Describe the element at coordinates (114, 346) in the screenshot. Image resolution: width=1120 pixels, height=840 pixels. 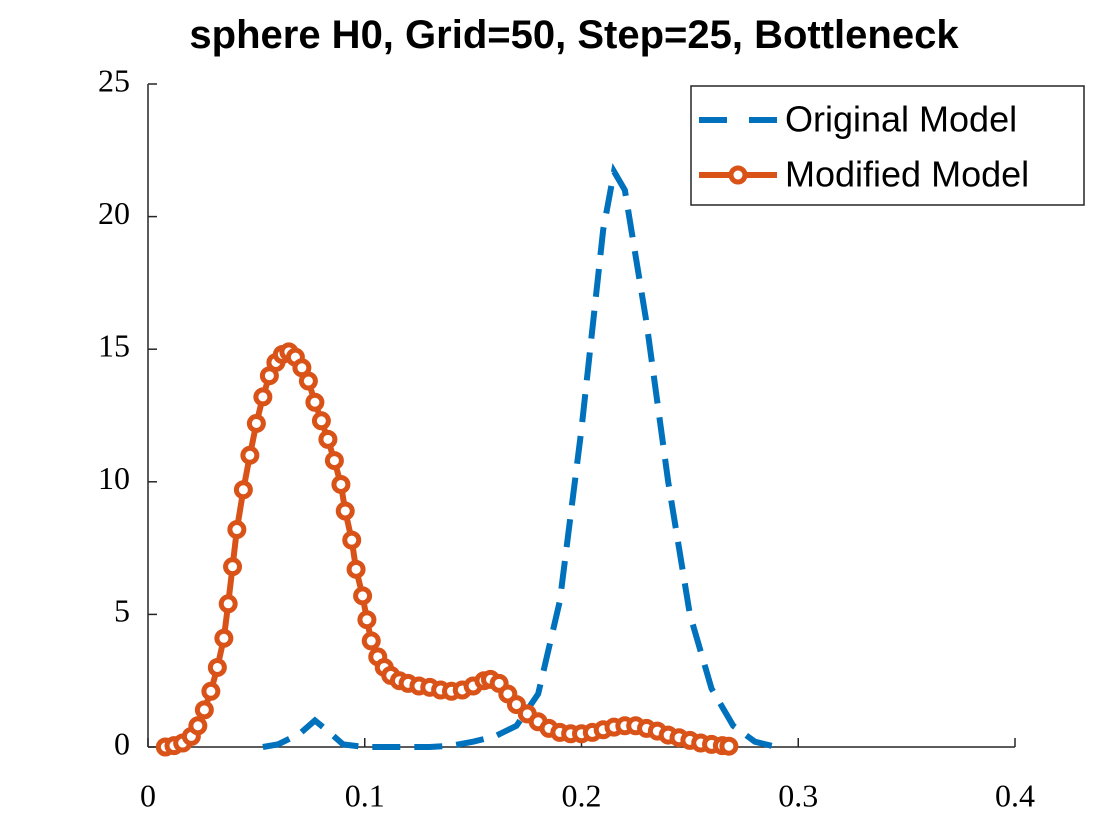
I see `y-tick-label: 15` at that location.